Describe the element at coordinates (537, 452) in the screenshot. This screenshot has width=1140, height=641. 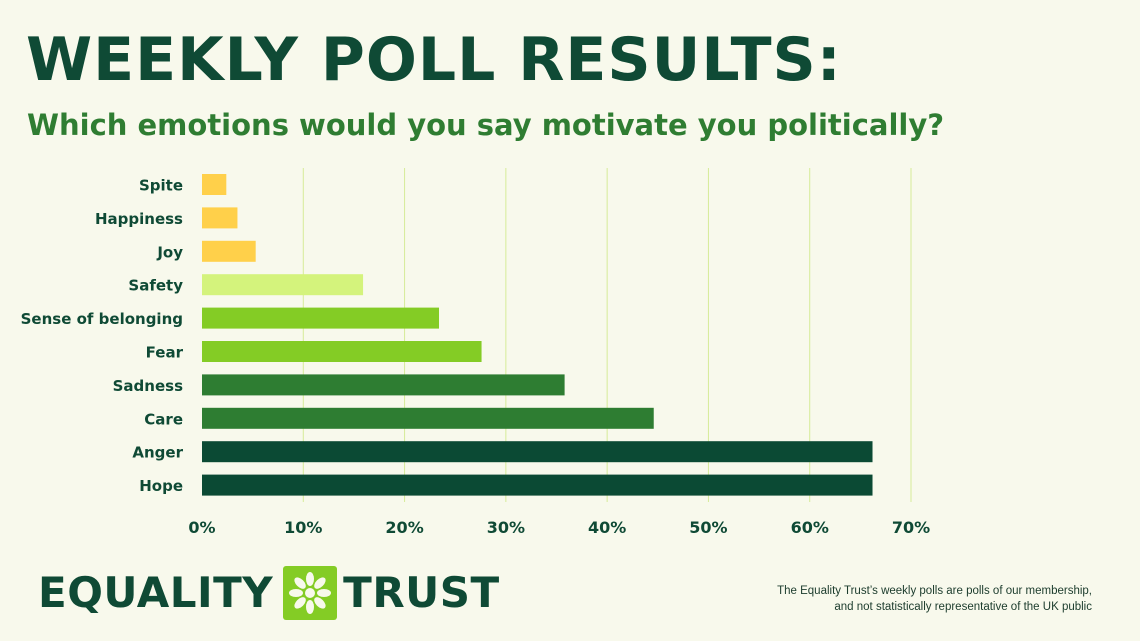
I see `bar-anger` at that location.